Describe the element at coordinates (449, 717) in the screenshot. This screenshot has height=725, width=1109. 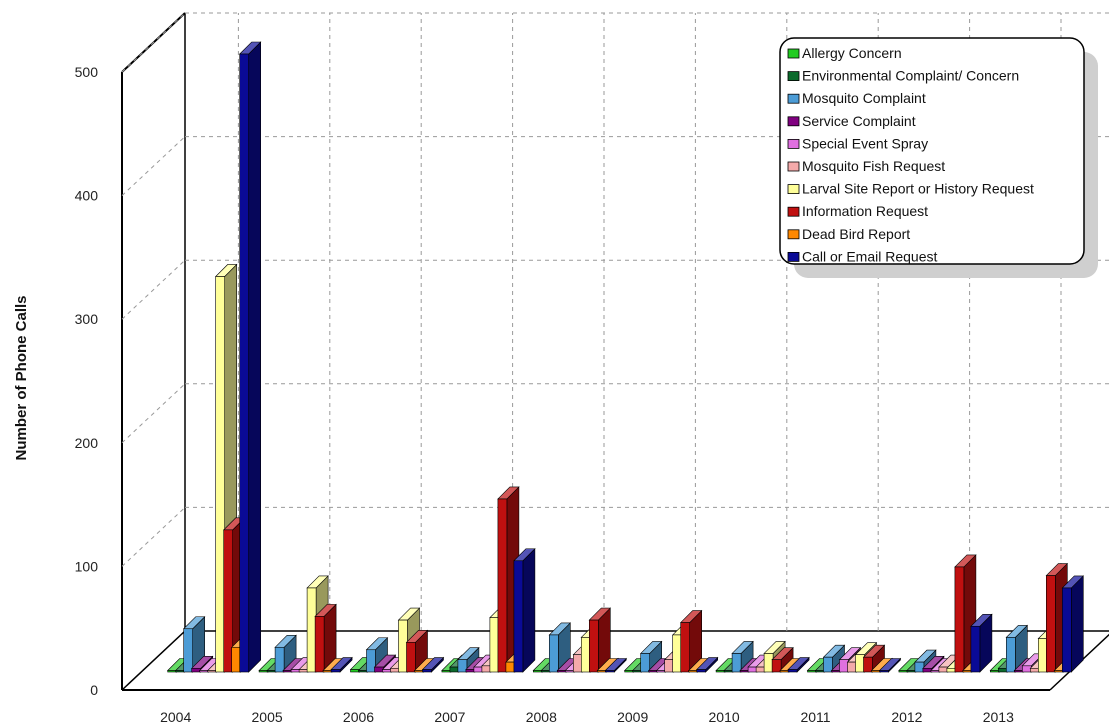
I see `x-tick-label: 2007` at that location.